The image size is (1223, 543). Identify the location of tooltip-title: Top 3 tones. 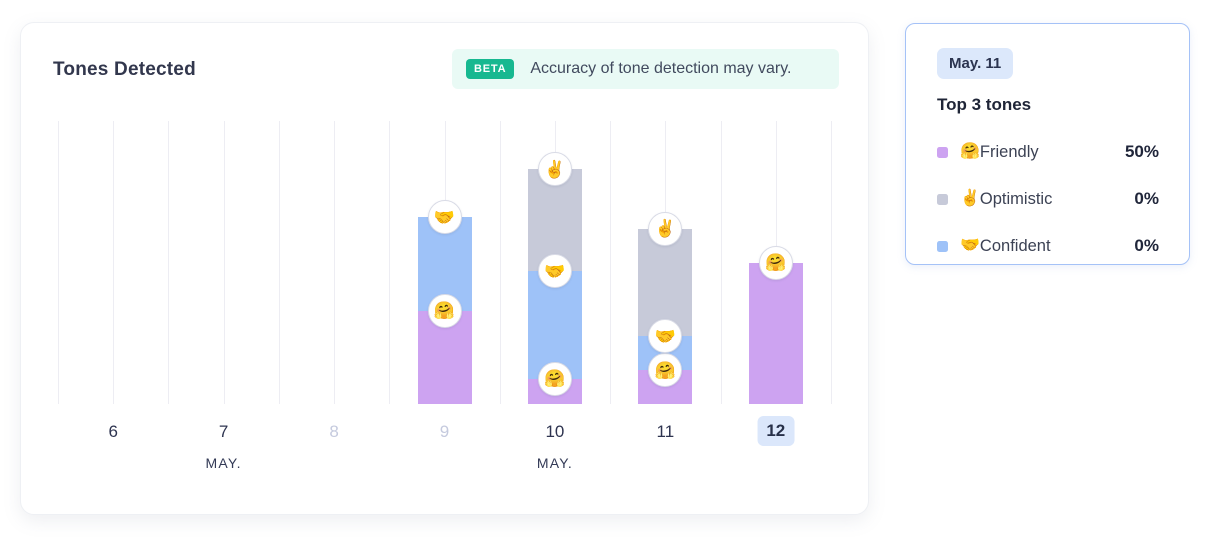
(984, 104).